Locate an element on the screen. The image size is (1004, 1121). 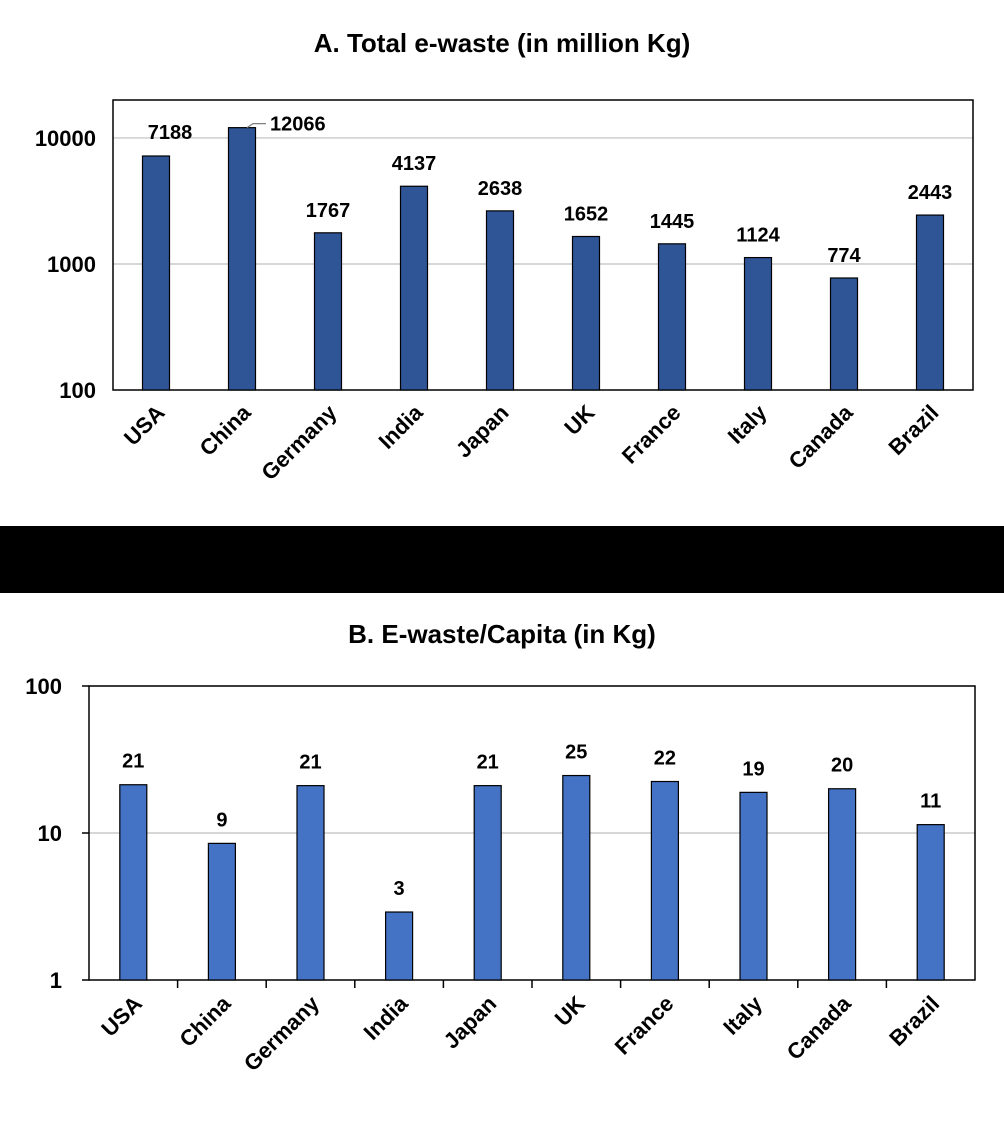
data-label: 19 is located at coordinates (753, 769).